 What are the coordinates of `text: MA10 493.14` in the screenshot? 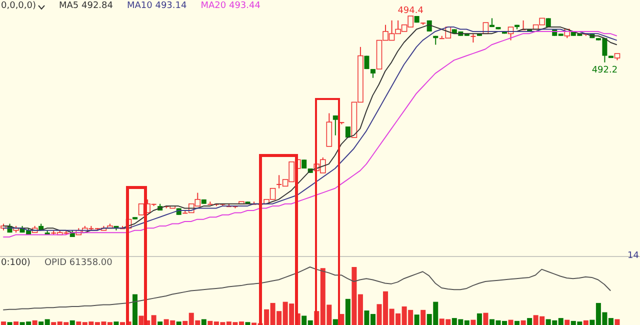 It's located at (157, 6).